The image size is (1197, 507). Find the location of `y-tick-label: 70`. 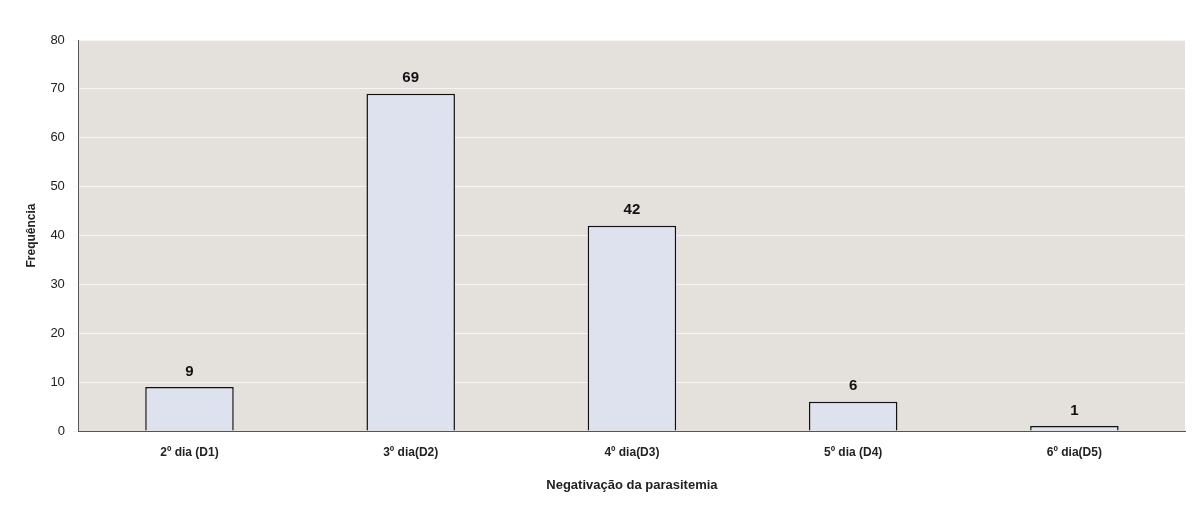

y-tick-label: 70 is located at coordinates (57, 88).